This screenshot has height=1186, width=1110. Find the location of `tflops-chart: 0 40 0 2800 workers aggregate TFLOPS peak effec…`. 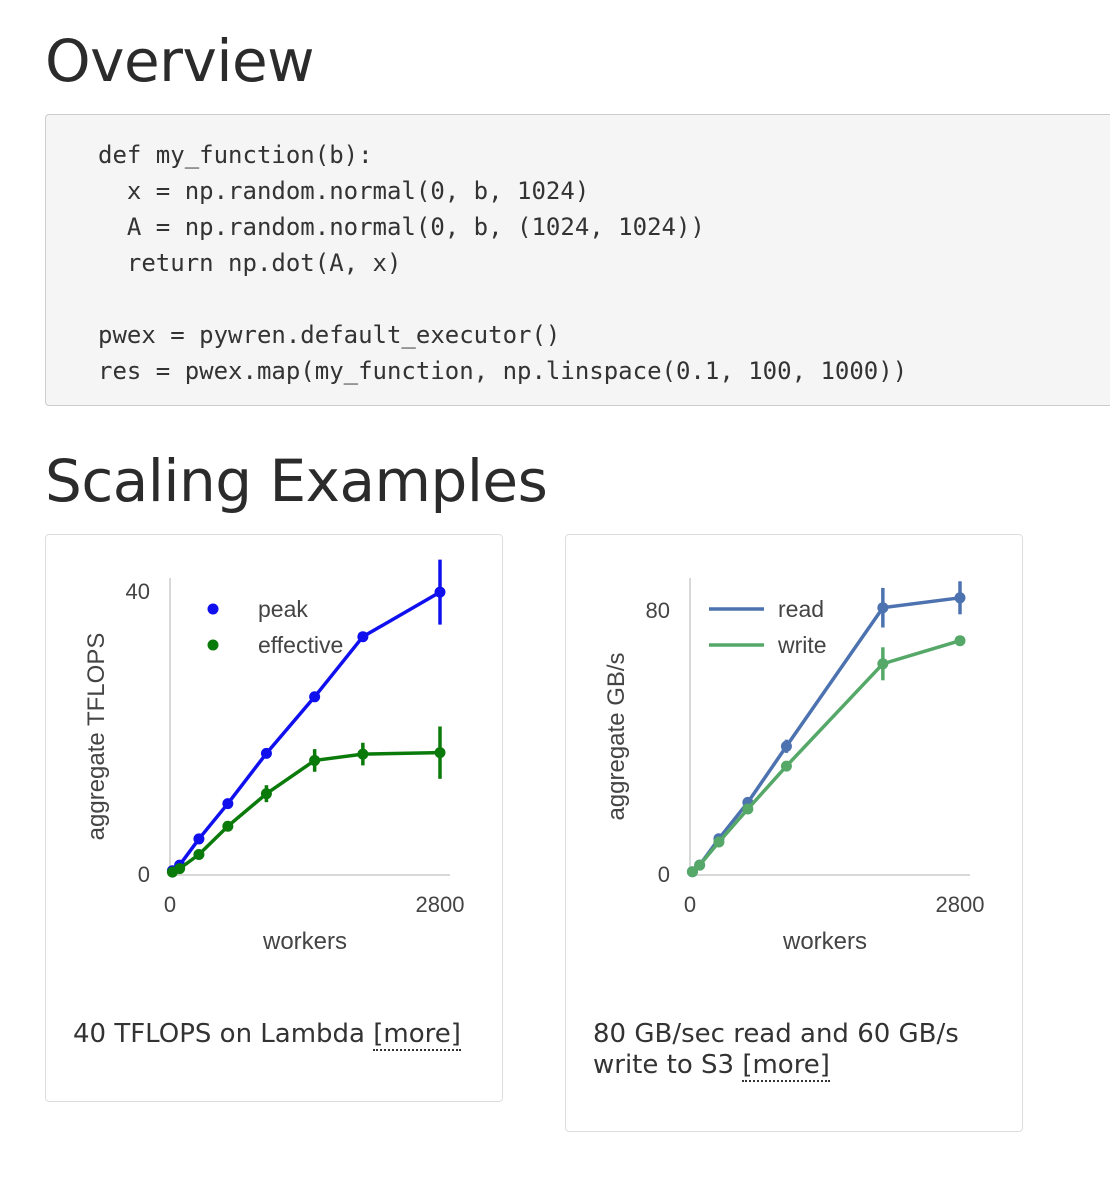

tflops-chart: 0 40 0 2800 workers aggregate TFLOPS peak effec… is located at coordinates (274, 757).